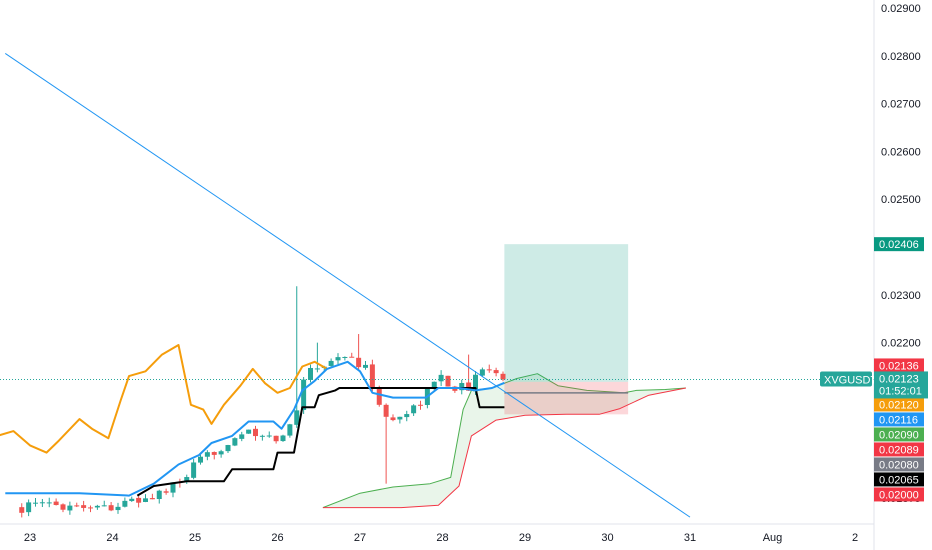 Image resolution: width=932 pixels, height=550 pixels. I want to click on senkou-span-b-line, so click(504, 448).